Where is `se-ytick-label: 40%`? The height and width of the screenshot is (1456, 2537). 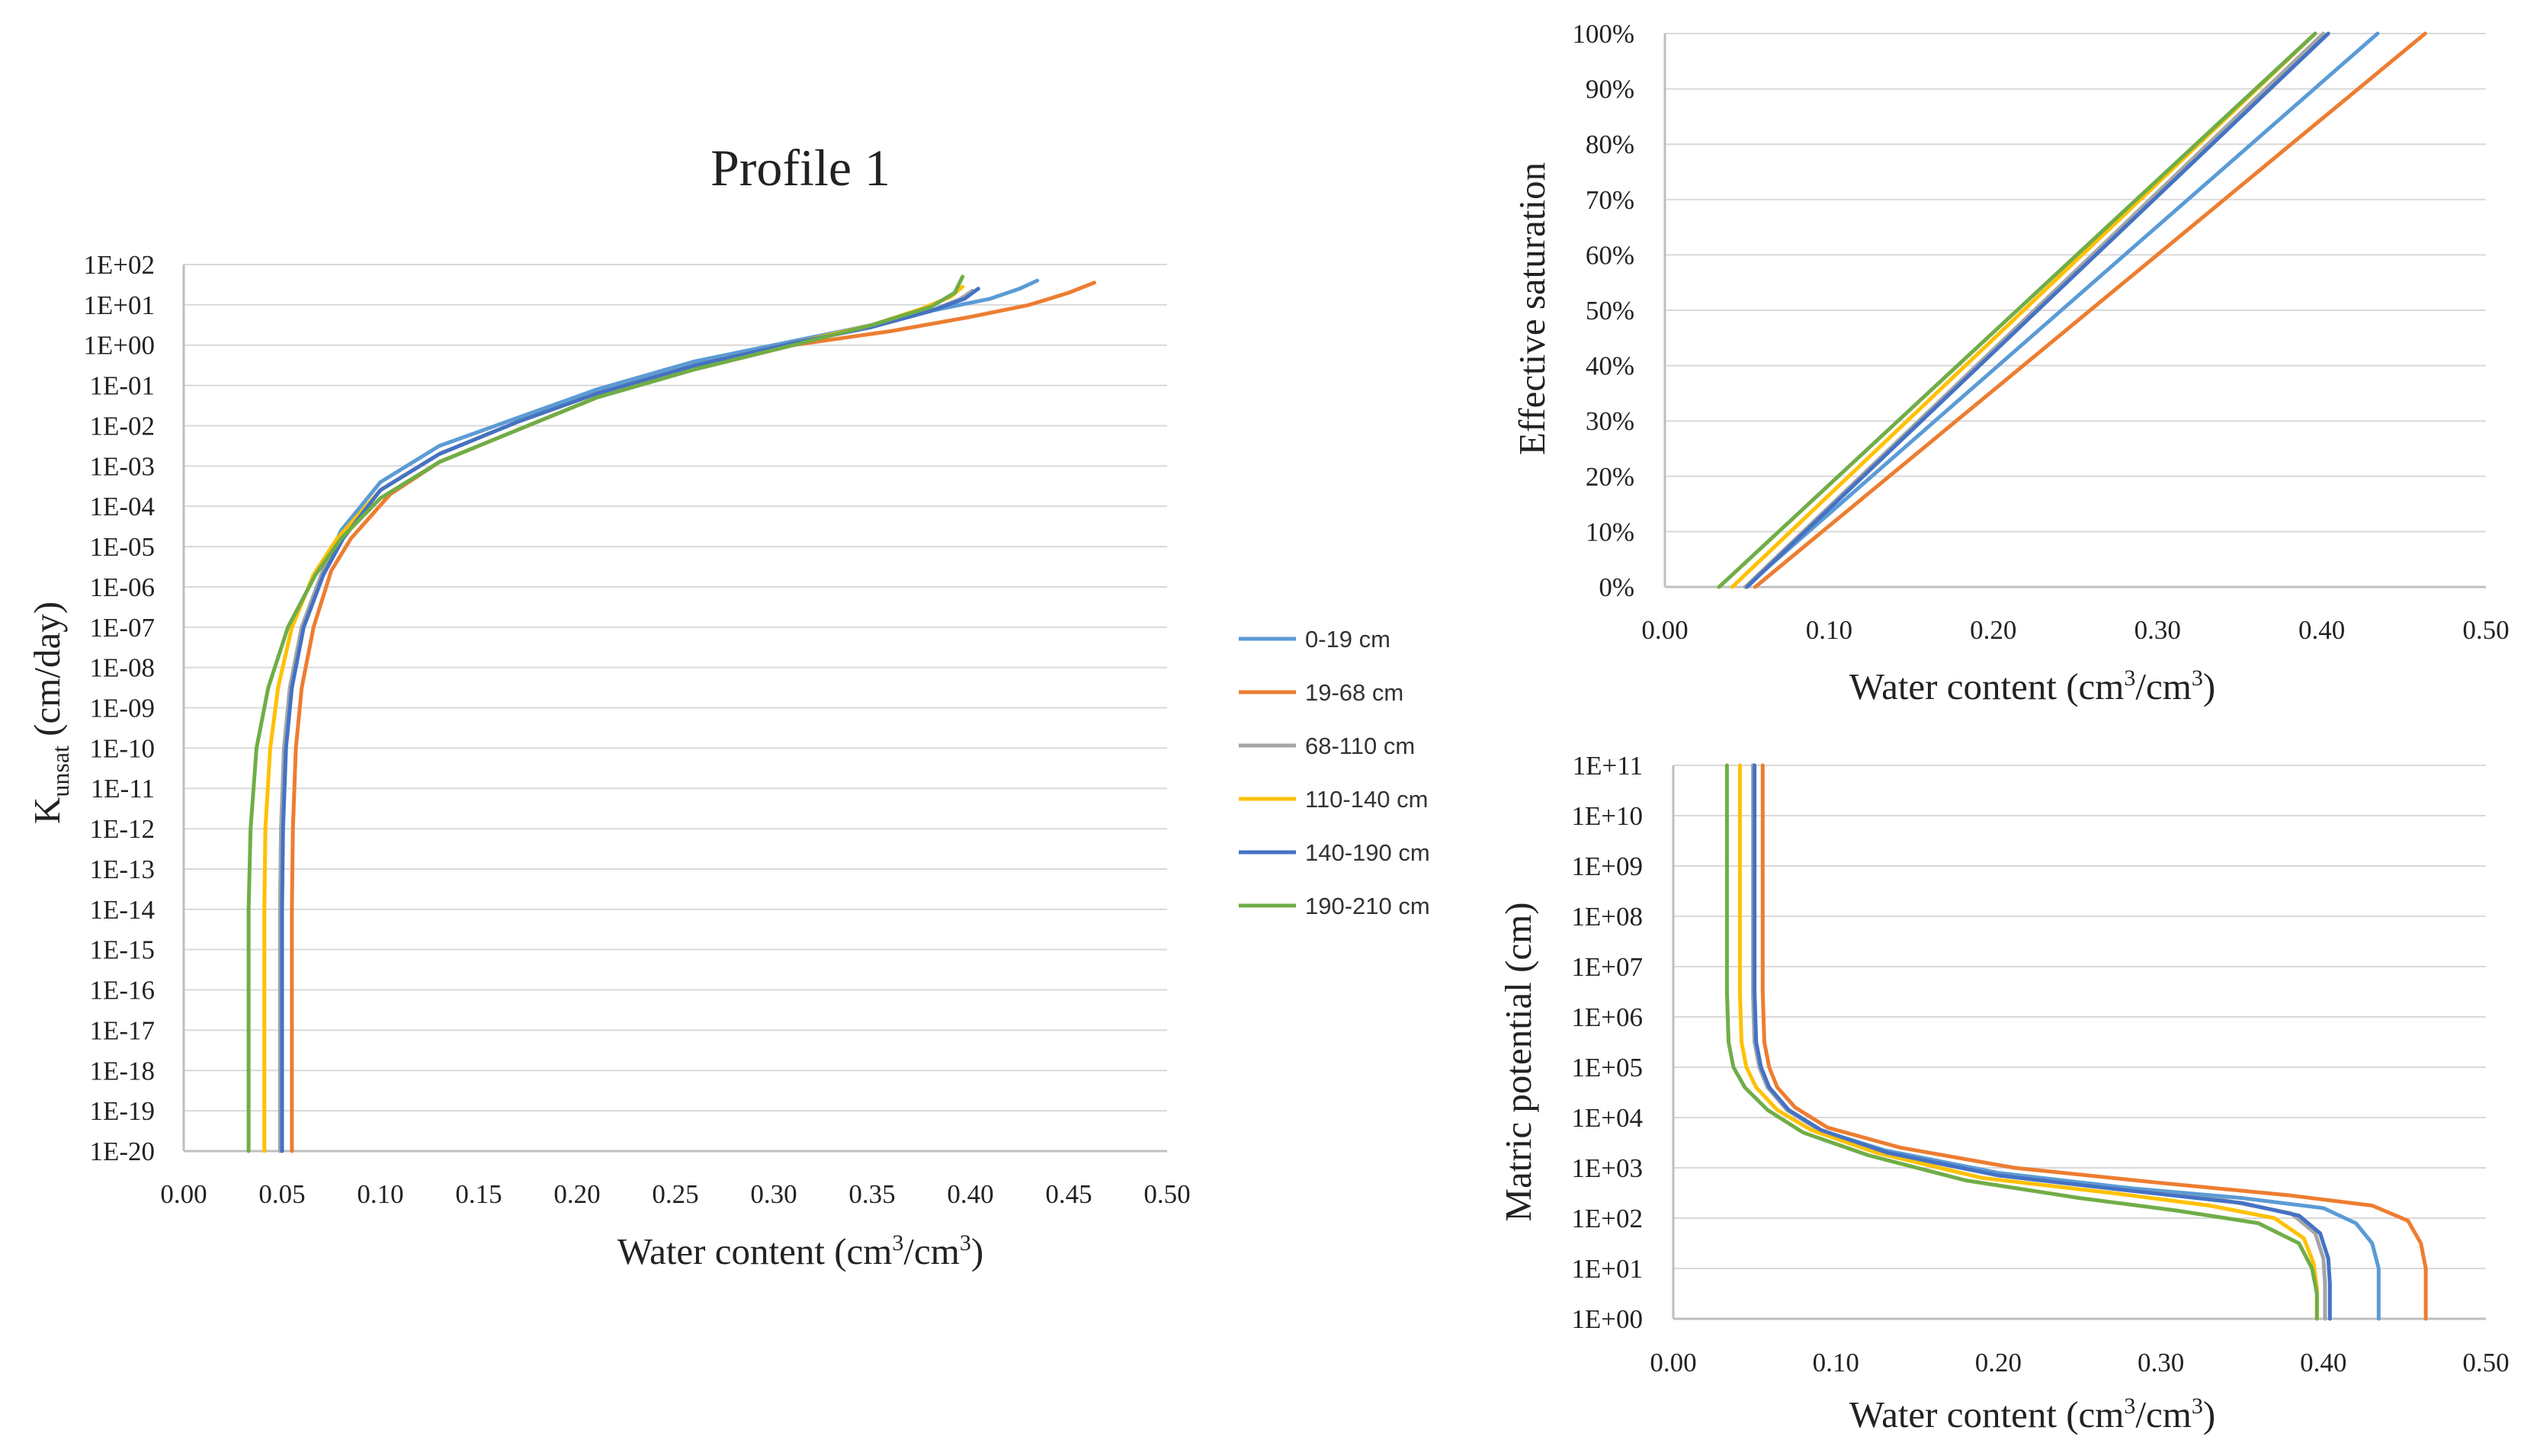 se-ytick-label: 40% is located at coordinates (1610, 366).